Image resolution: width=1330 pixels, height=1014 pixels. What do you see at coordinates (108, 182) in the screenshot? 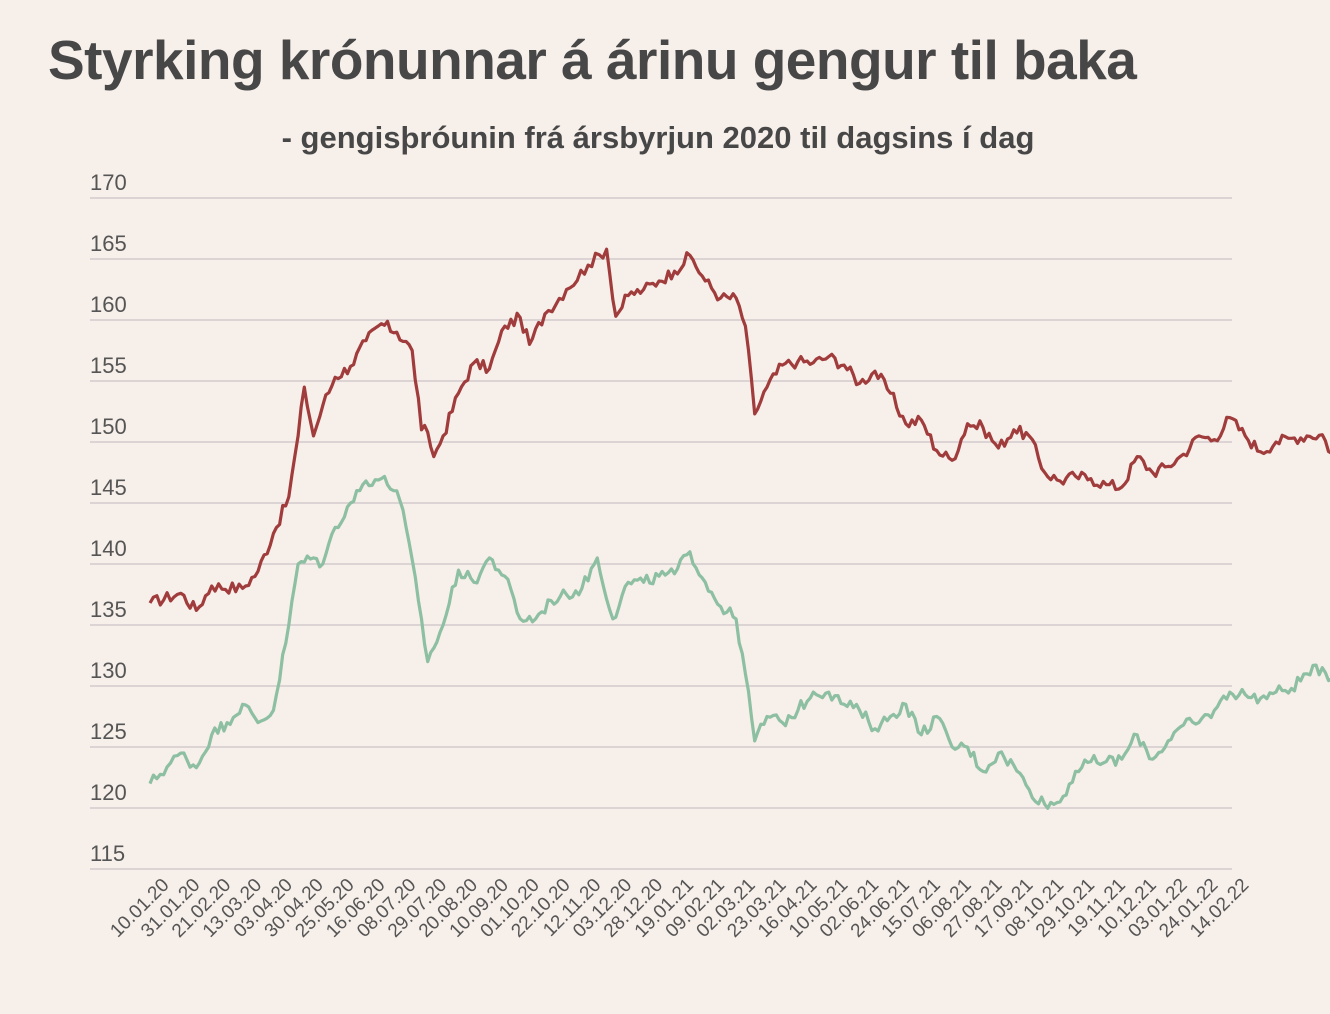
I see `y-tick-label: 170` at bounding box center [108, 182].